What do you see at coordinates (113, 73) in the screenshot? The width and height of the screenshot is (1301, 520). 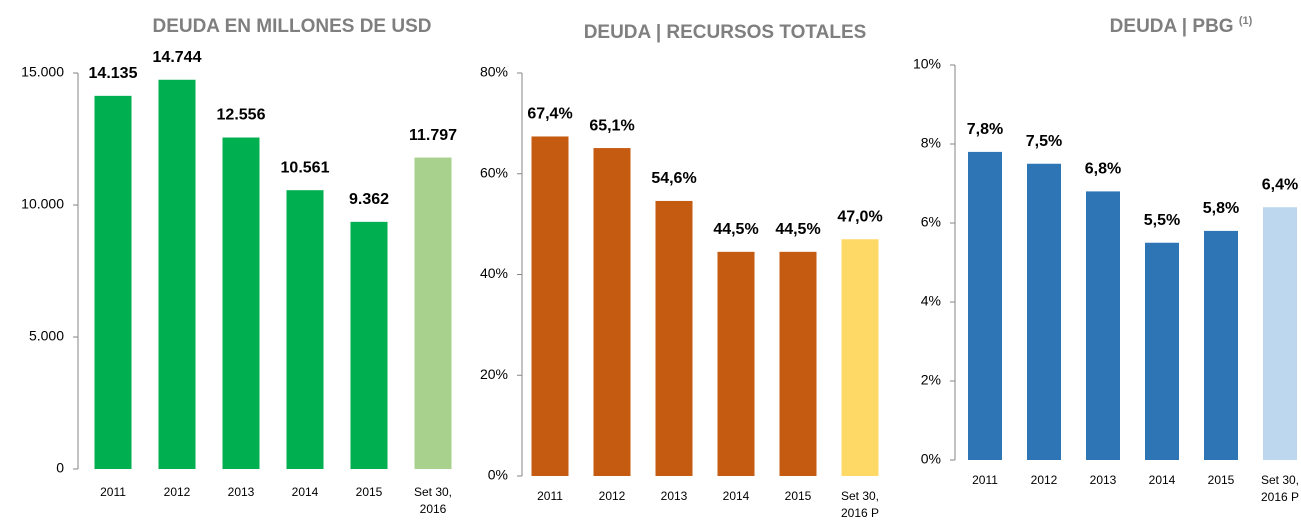 I see `value-label: 14.135` at bounding box center [113, 73].